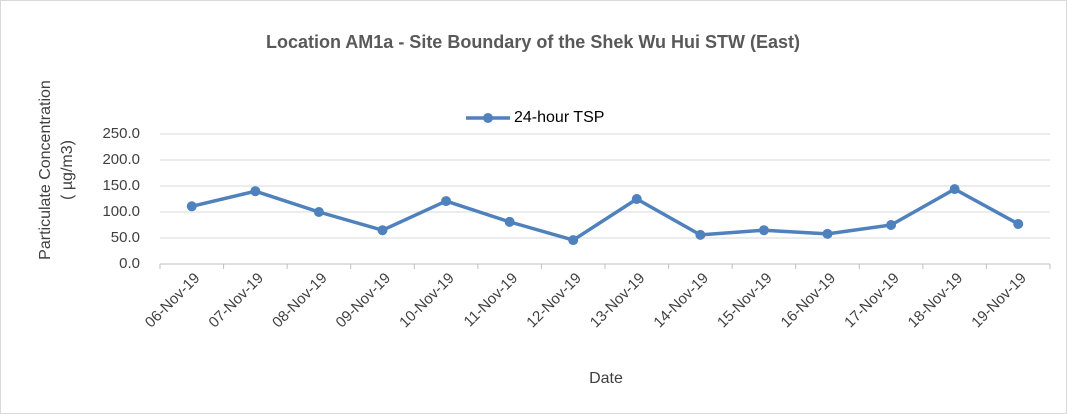 The image size is (1067, 414). What do you see at coordinates (125, 237) in the screenshot?
I see `y-tick-label: 50.0` at bounding box center [125, 237].